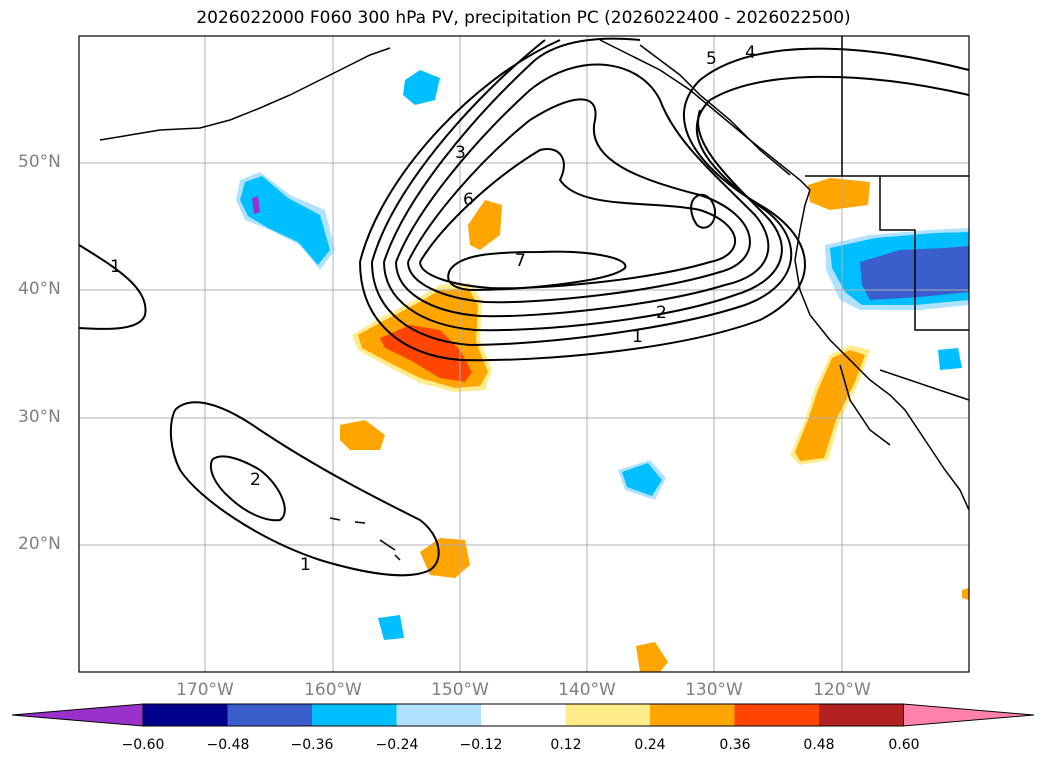 The width and height of the screenshot is (1047, 765). I want to click on lon-label: 150°W, so click(460, 690).